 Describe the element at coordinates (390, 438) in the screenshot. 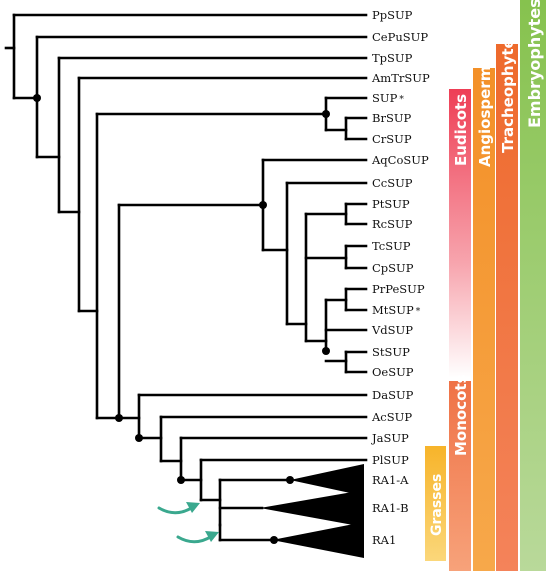

I see `leaf-label-jasup: JaSUP` at that location.